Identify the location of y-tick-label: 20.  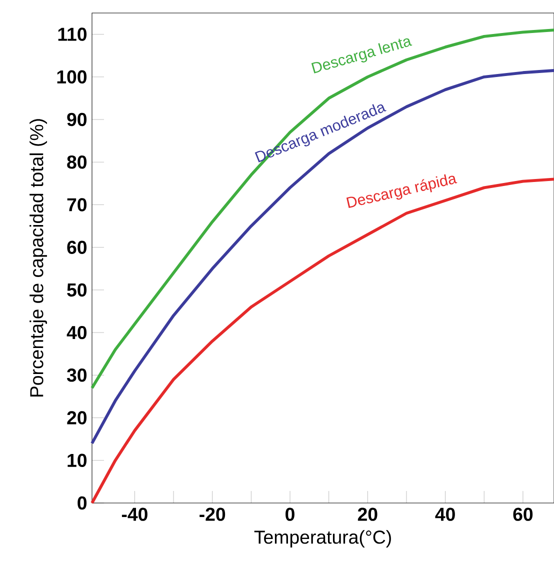
(77, 417).